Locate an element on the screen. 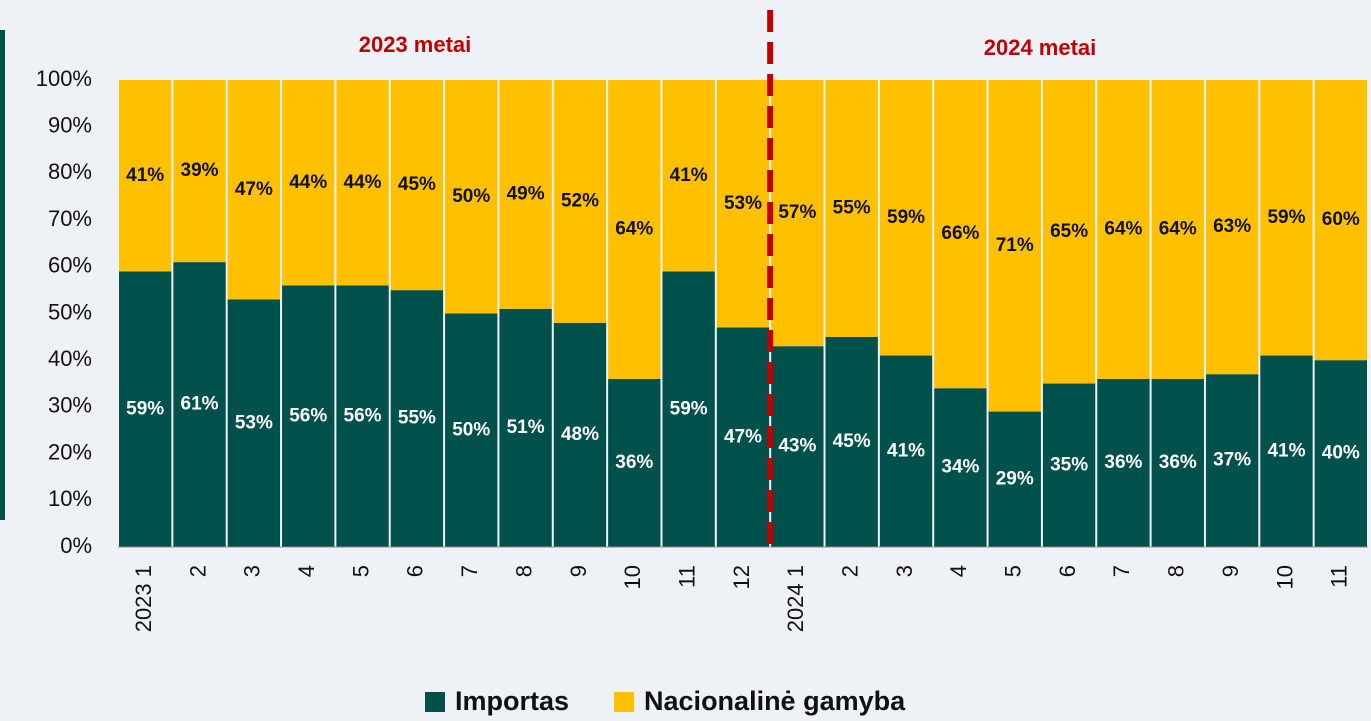 The width and height of the screenshot is (1371, 721). data-label: 63% is located at coordinates (1232, 226).